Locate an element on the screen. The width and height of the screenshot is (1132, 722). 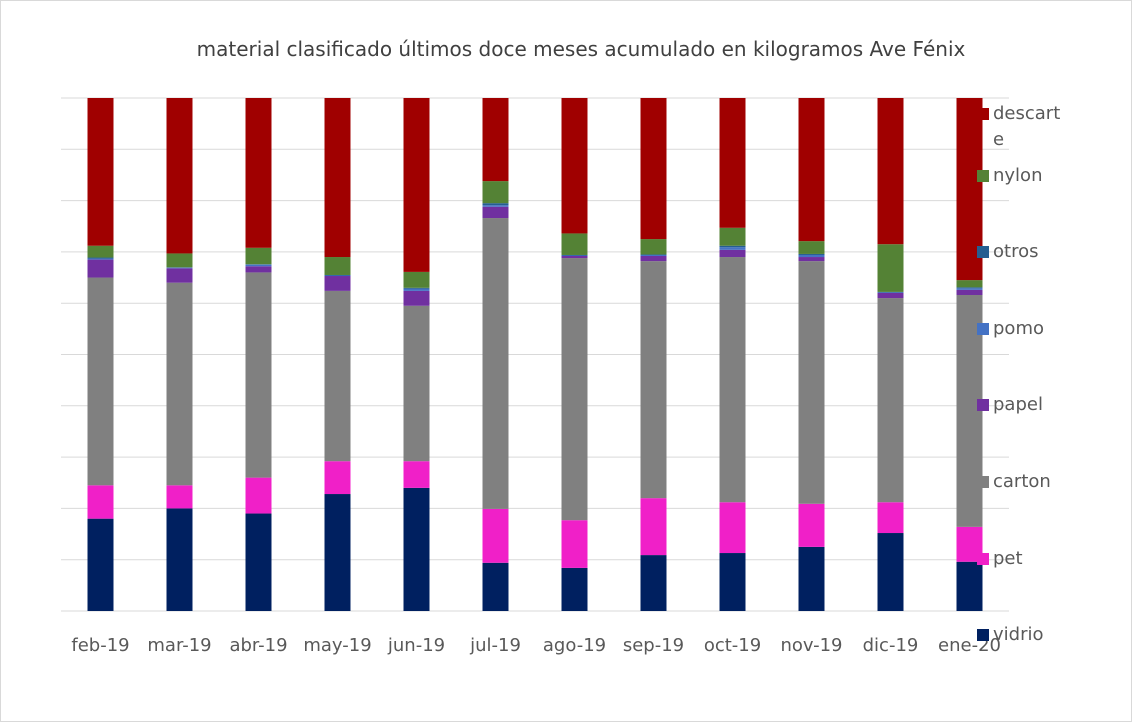
x-tick-label: feb-19 is located at coordinates (100, 645).